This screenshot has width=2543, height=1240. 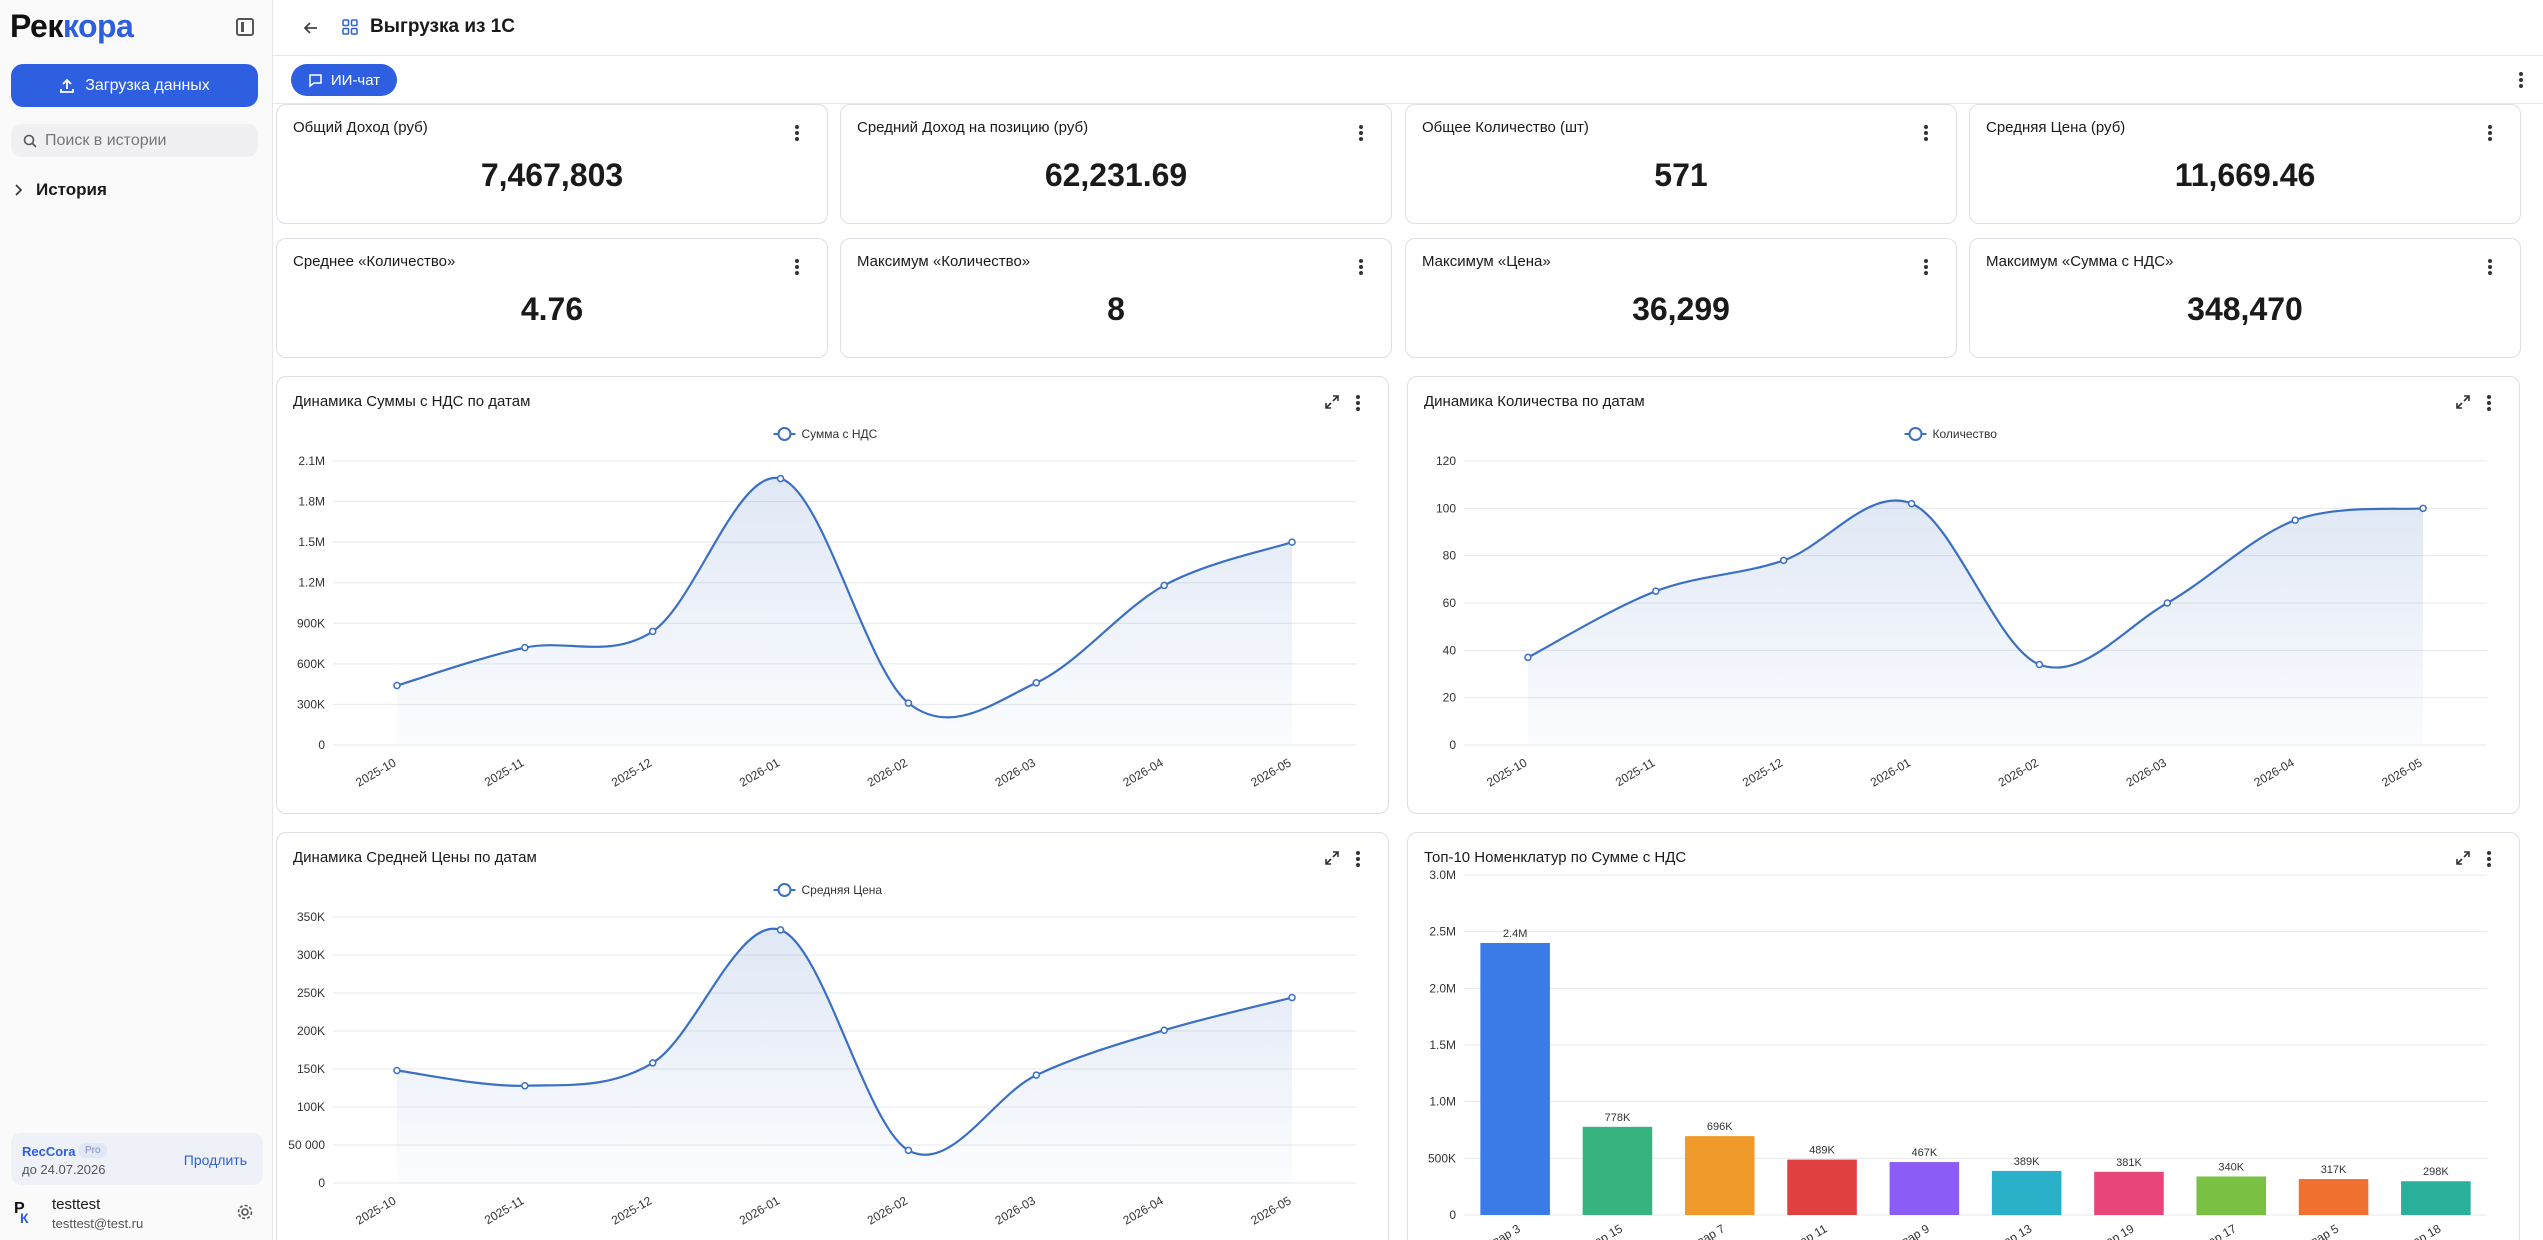 I want to click on history-search, so click(x=134, y=140).